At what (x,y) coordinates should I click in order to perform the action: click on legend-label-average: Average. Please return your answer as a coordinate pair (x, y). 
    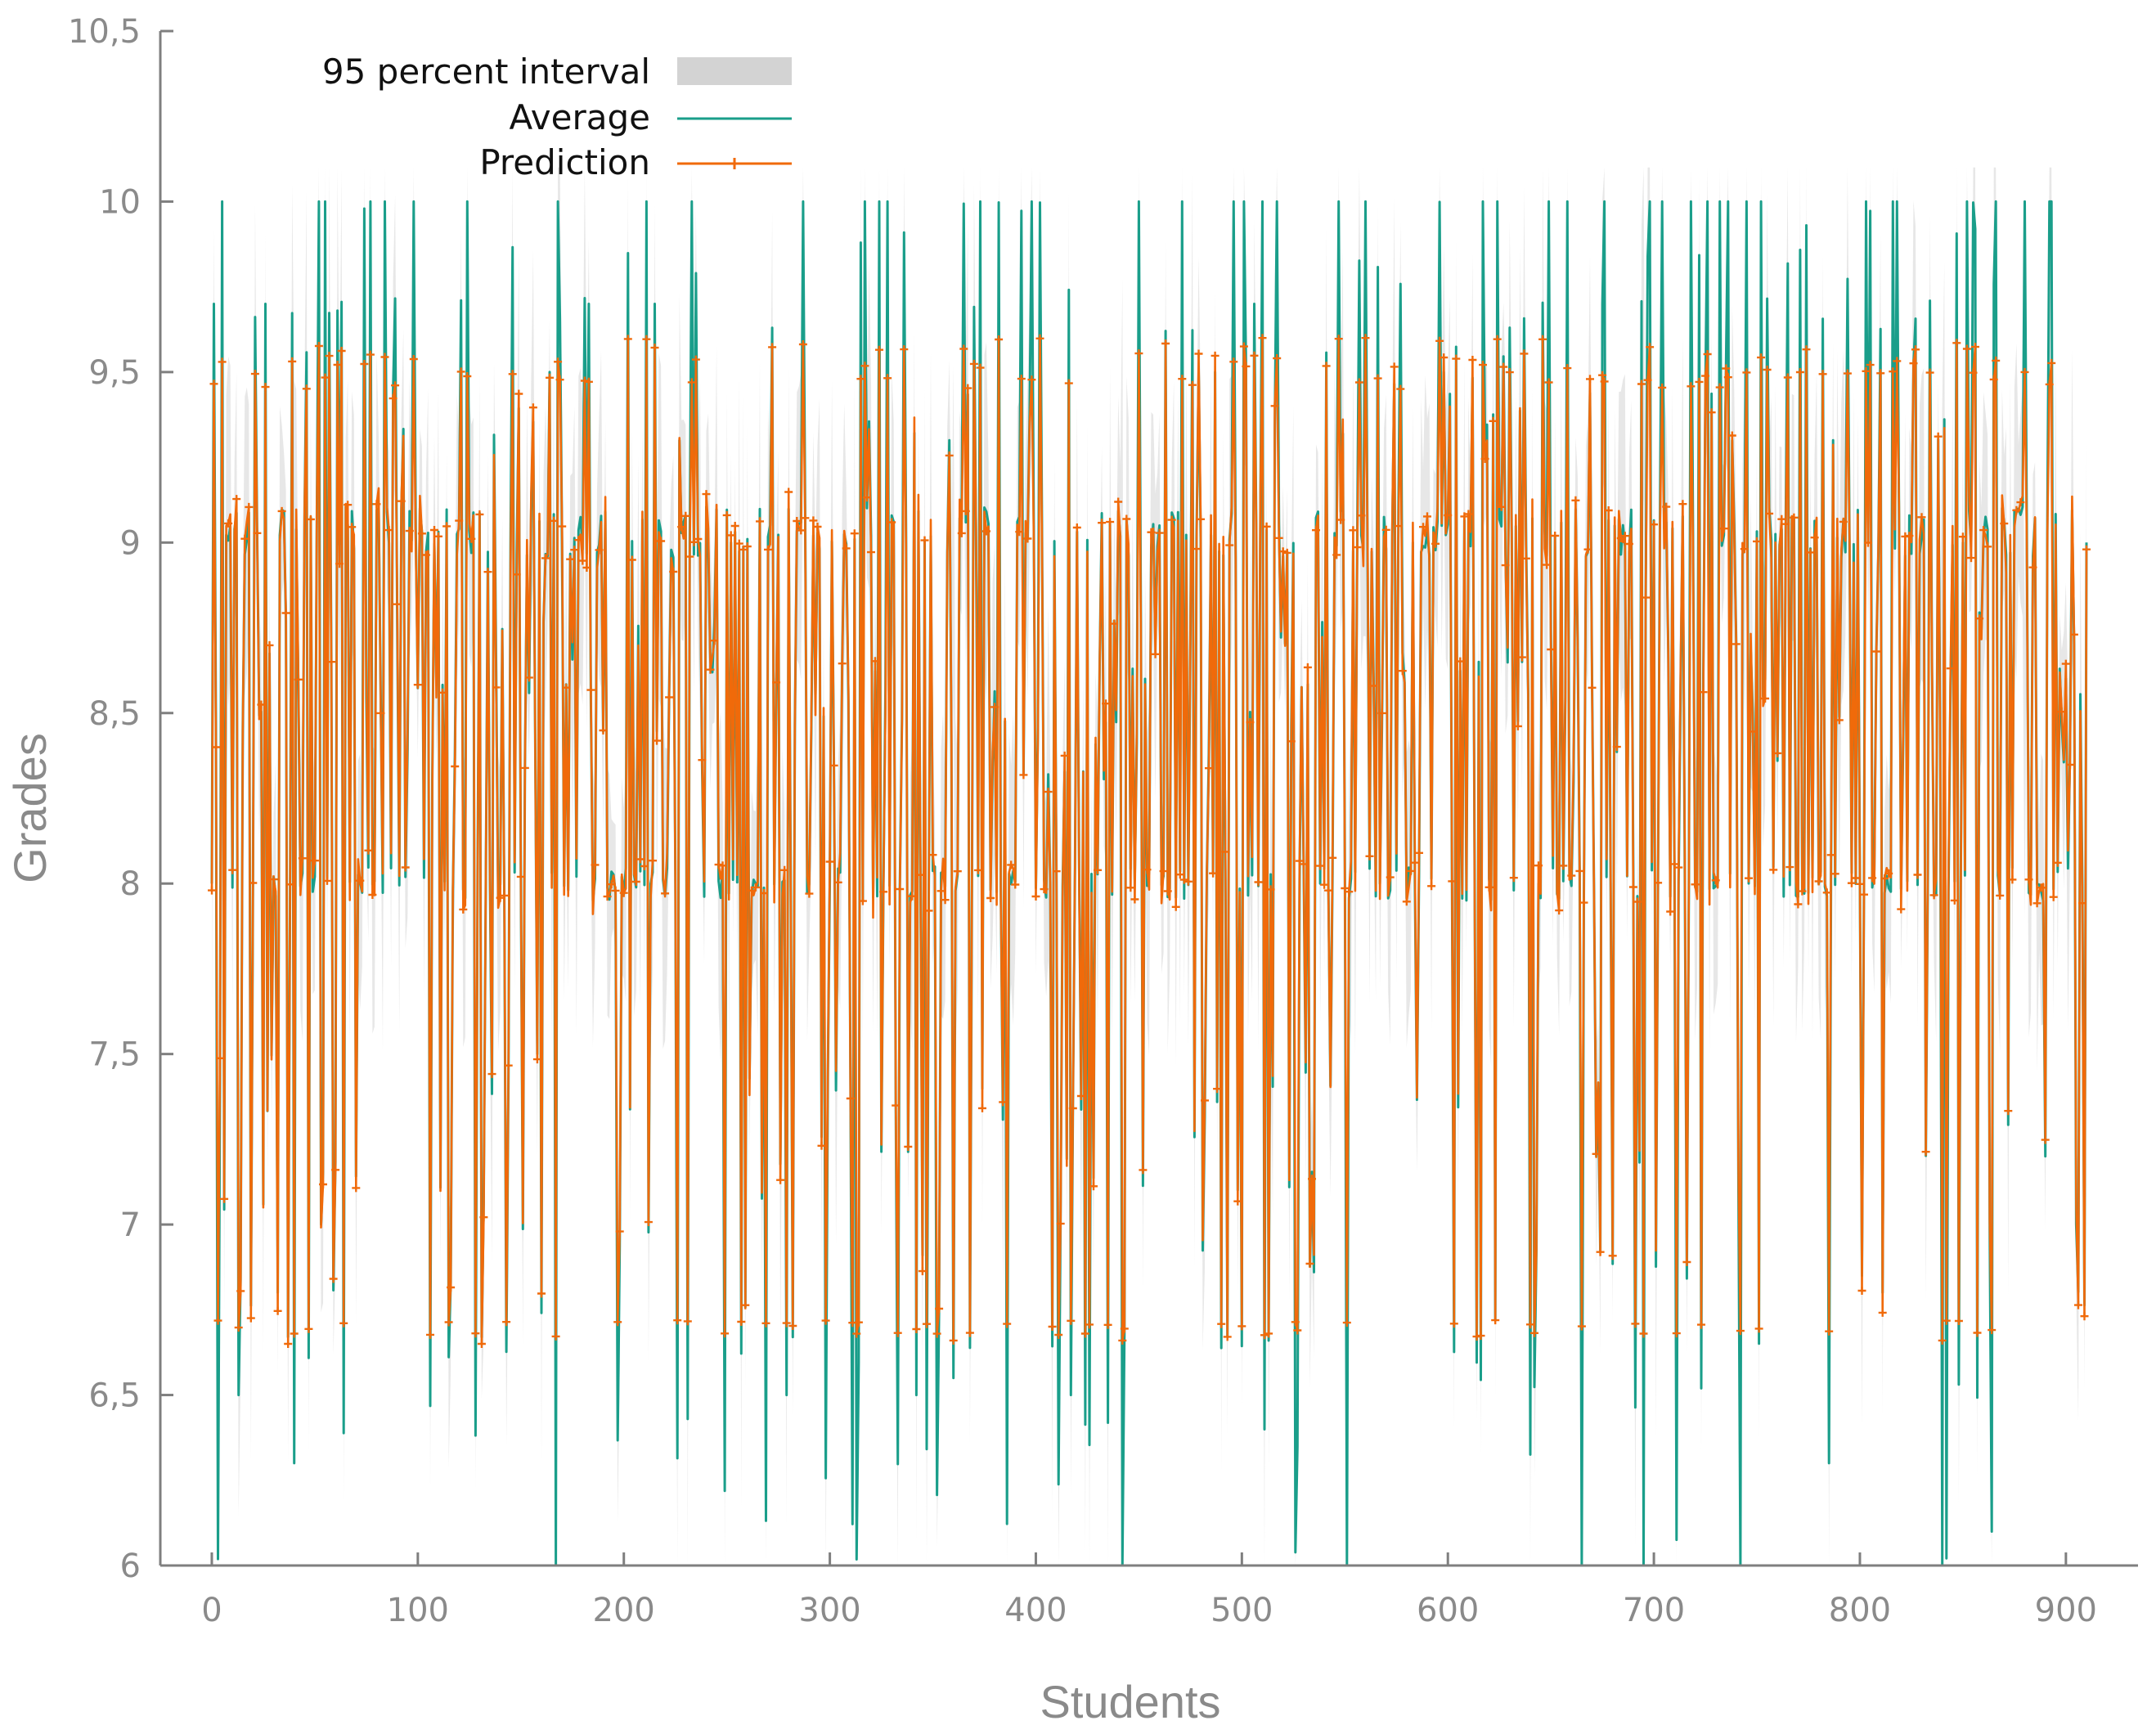
    Looking at the image, I should click on (580, 117).